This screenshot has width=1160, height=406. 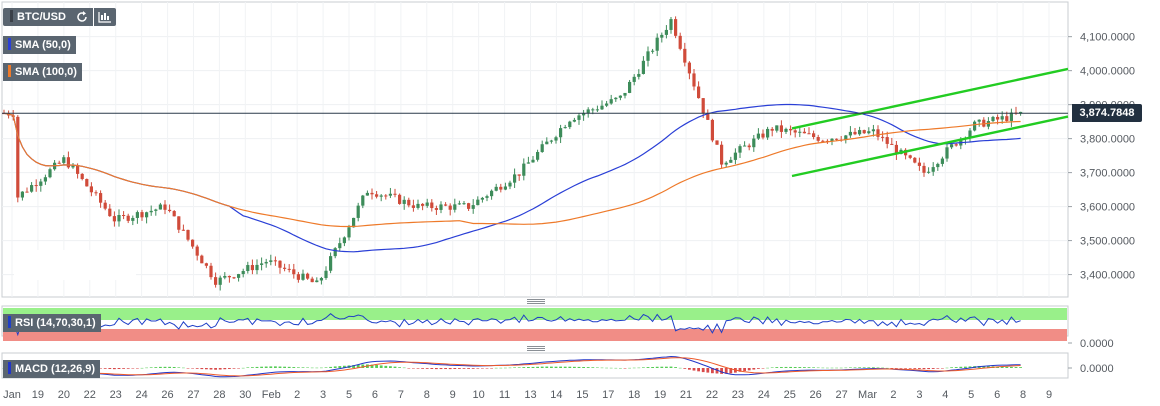 What do you see at coordinates (64, 395) in the screenshot?
I see `date-tick-label: 20` at bounding box center [64, 395].